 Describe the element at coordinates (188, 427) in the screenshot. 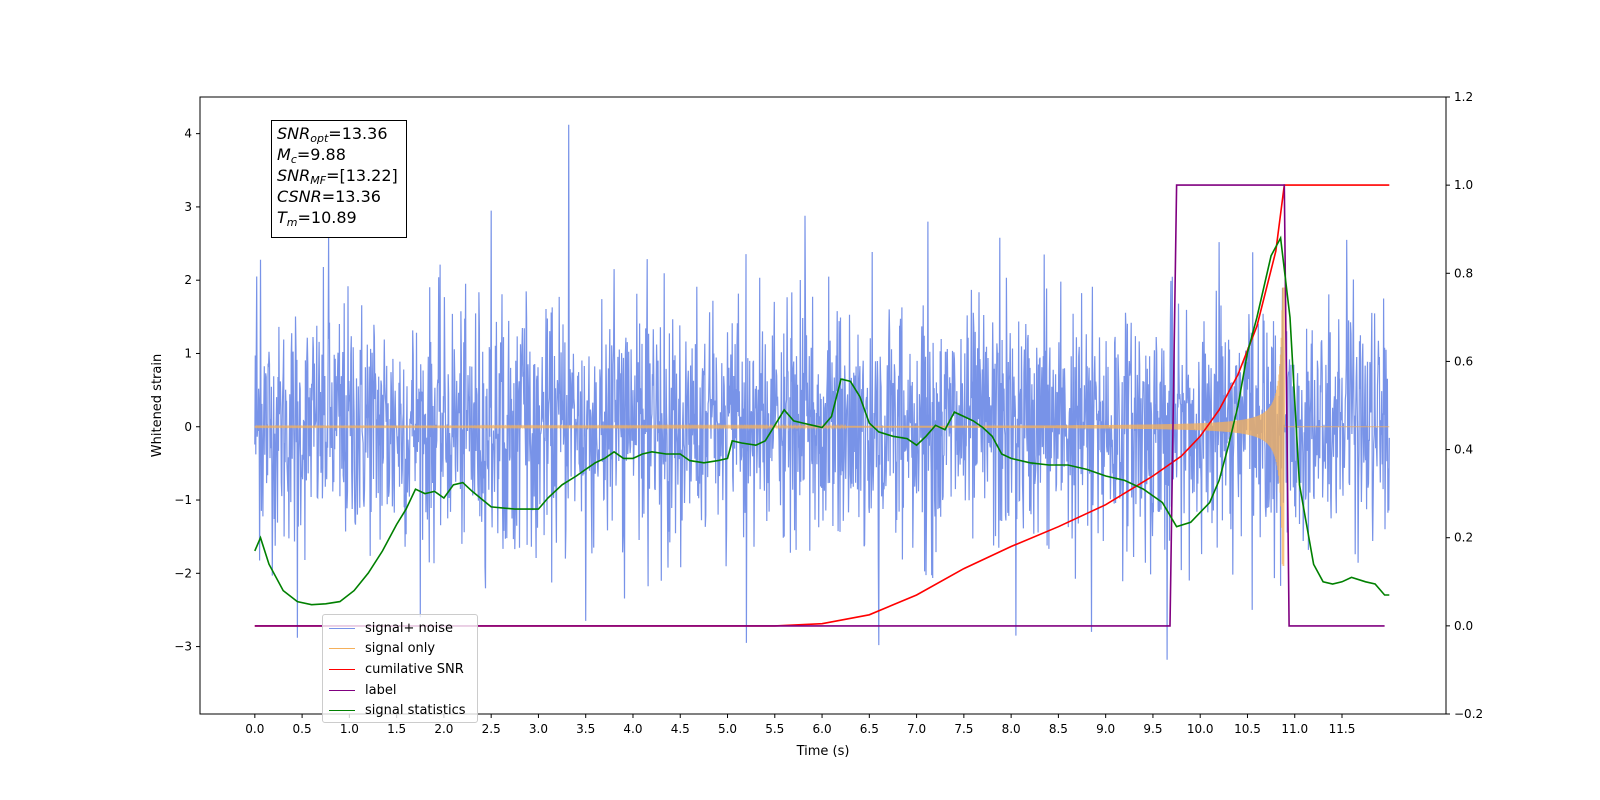

I see `y-tick-label: 0` at that location.